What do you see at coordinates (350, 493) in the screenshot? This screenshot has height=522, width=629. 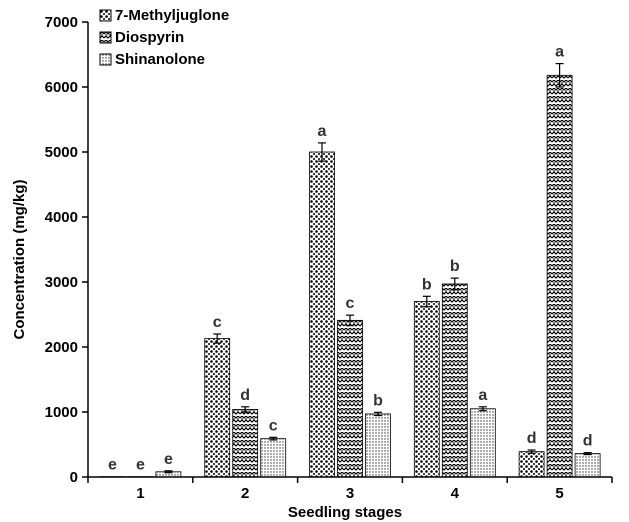 I see `x-tick-label: 3` at bounding box center [350, 493].